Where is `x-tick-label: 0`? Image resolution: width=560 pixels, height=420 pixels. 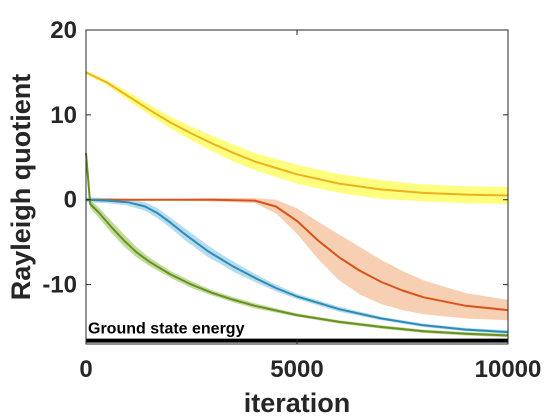
x-tick-label: 0 is located at coordinates (85, 369).